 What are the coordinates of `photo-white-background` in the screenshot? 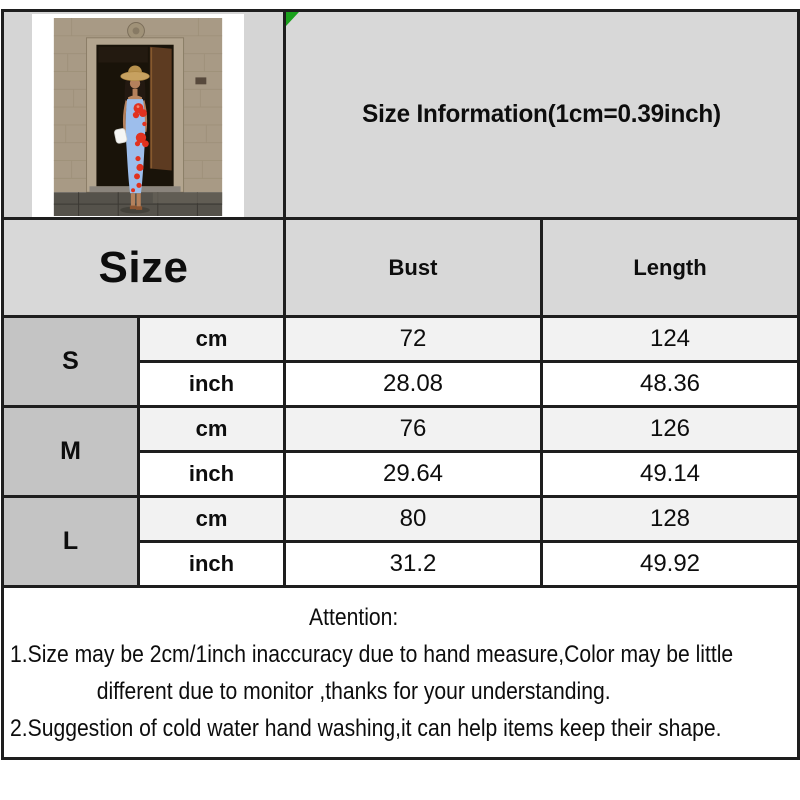 It's located at (138, 115).